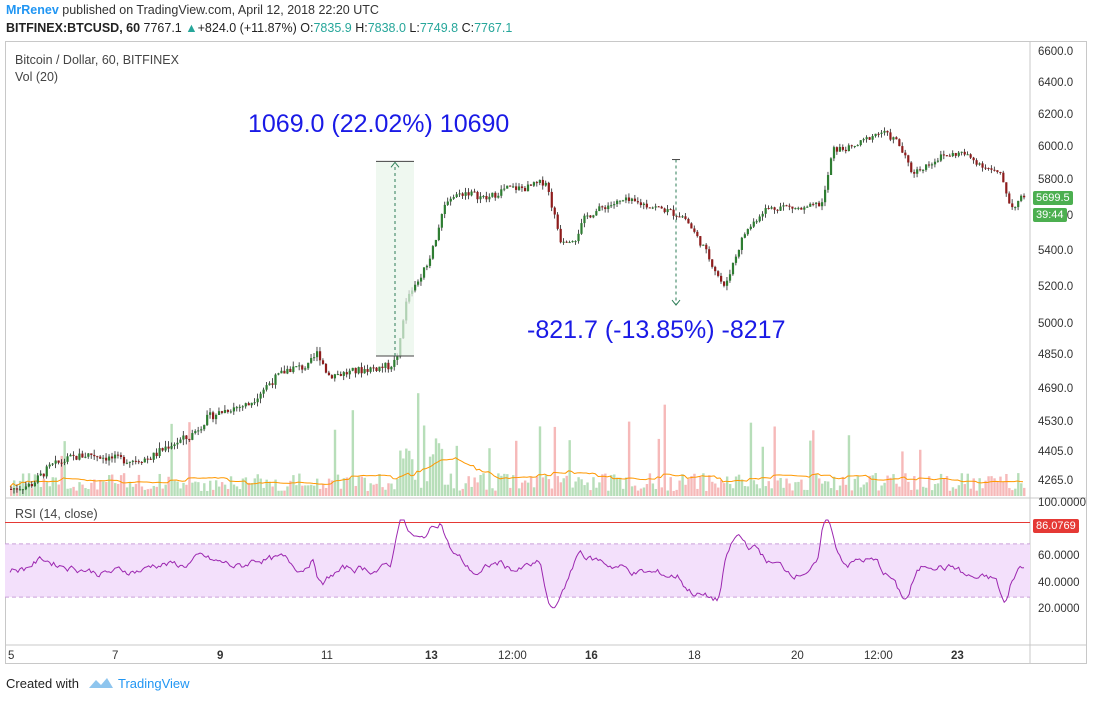 Image resolution: width=1094 pixels, height=701 pixels. Describe the element at coordinates (101, 684) in the screenshot. I see `tradingview-logo-icon` at that location.